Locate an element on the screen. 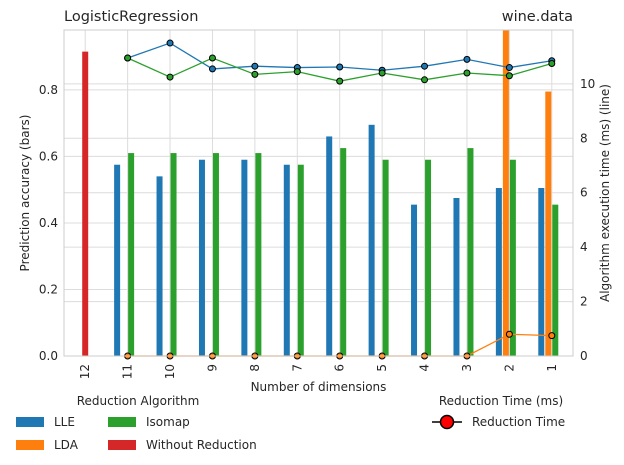 The height and width of the screenshot is (465, 624). y-left-tick-1: 0.2 is located at coordinates (48, 289).